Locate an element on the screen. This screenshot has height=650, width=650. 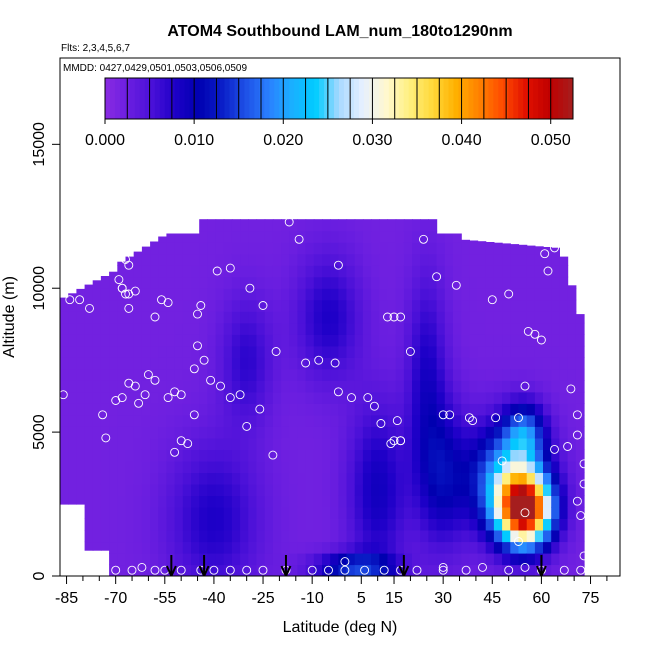
flight-arrow is located at coordinates (204, 565).